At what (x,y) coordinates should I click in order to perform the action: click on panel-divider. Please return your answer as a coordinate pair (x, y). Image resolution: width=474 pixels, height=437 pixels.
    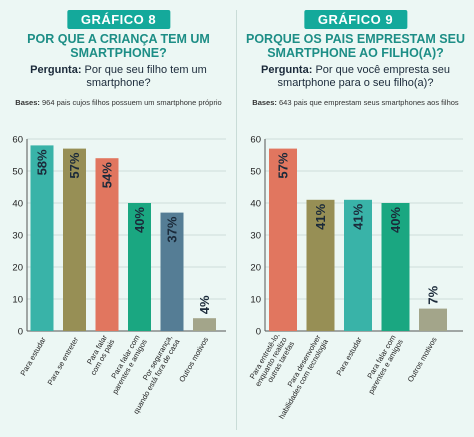
    Looking at the image, I should click on (236, 220).